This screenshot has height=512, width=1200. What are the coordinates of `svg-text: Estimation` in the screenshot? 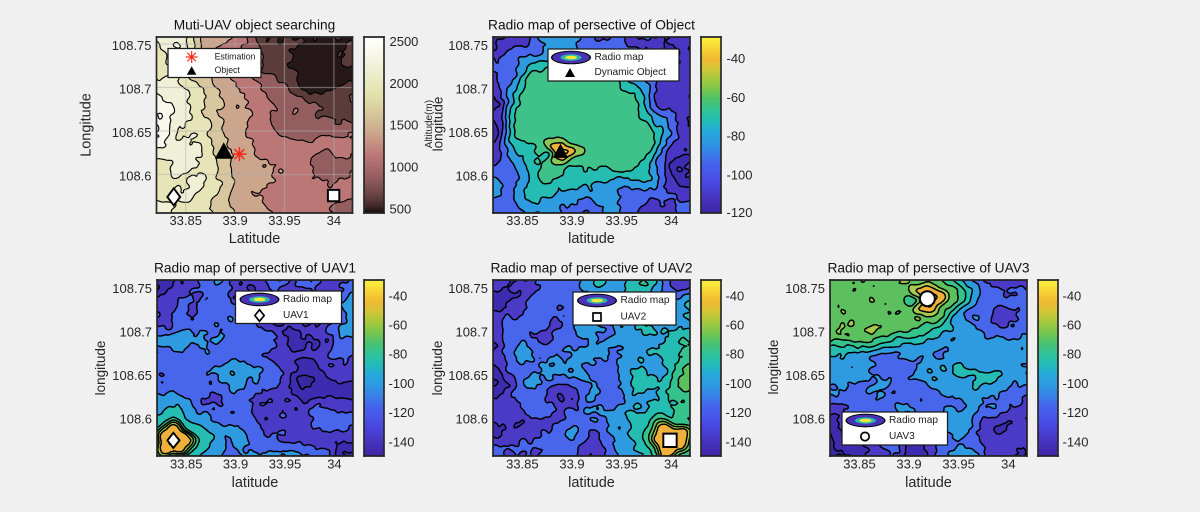 It's located at (235, 57).